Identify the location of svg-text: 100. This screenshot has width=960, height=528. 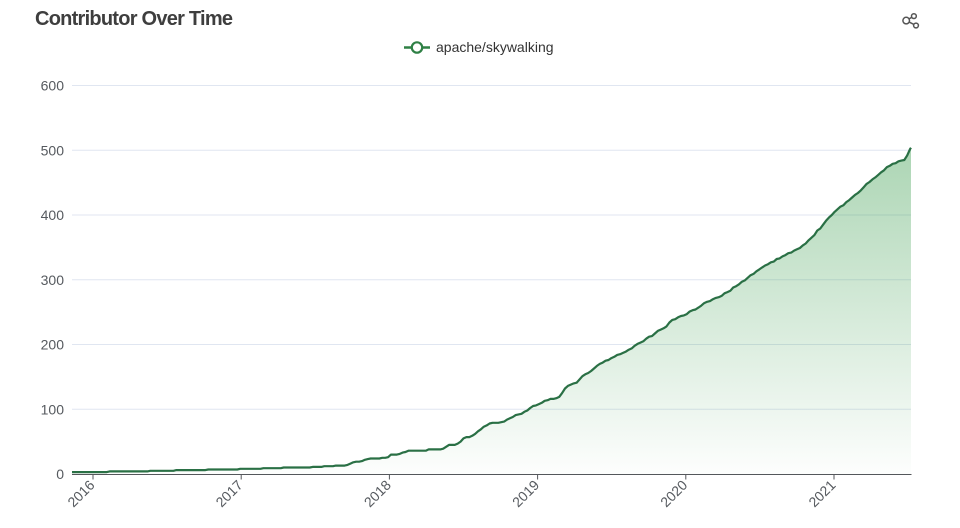
(53, 409).